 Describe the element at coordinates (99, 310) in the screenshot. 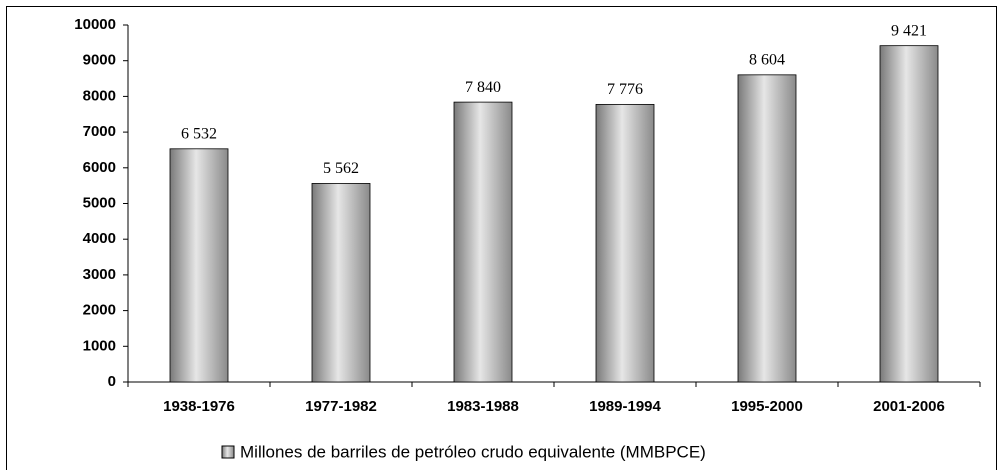

I see `y-tick-label: 2000` at that location.